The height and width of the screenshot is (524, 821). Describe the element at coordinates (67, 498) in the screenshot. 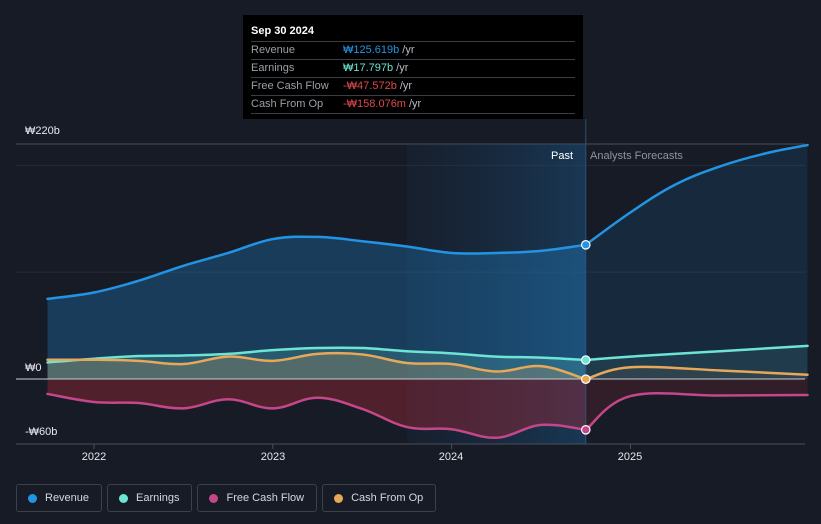

I see `legend-label: Revenue` at that location.